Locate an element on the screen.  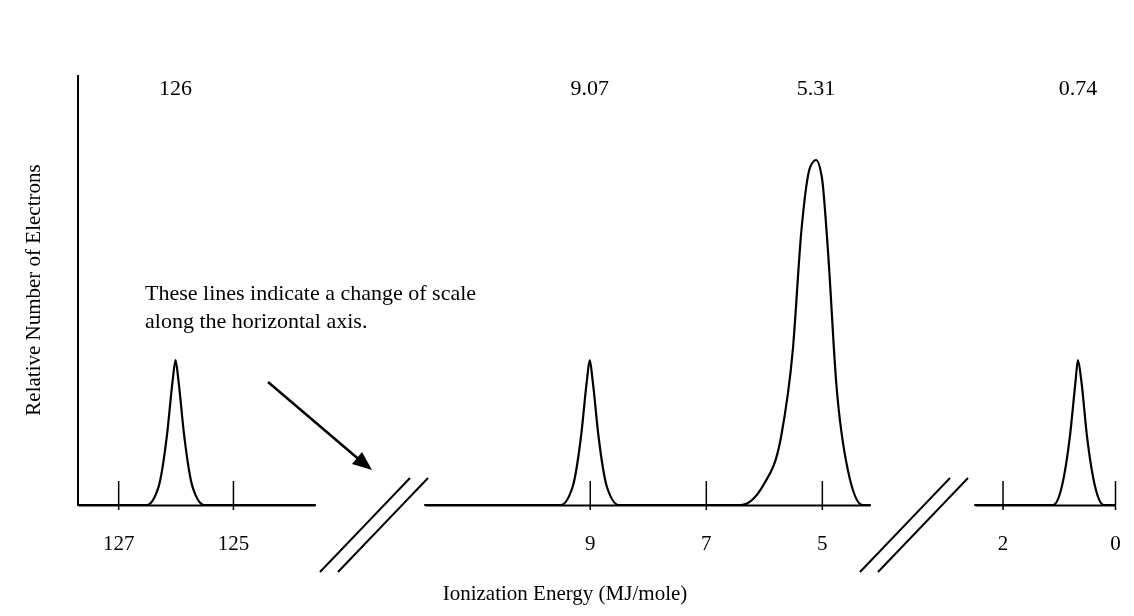
y-axis-title: Relative Number of Electrons is located at coordinates (33, 290).